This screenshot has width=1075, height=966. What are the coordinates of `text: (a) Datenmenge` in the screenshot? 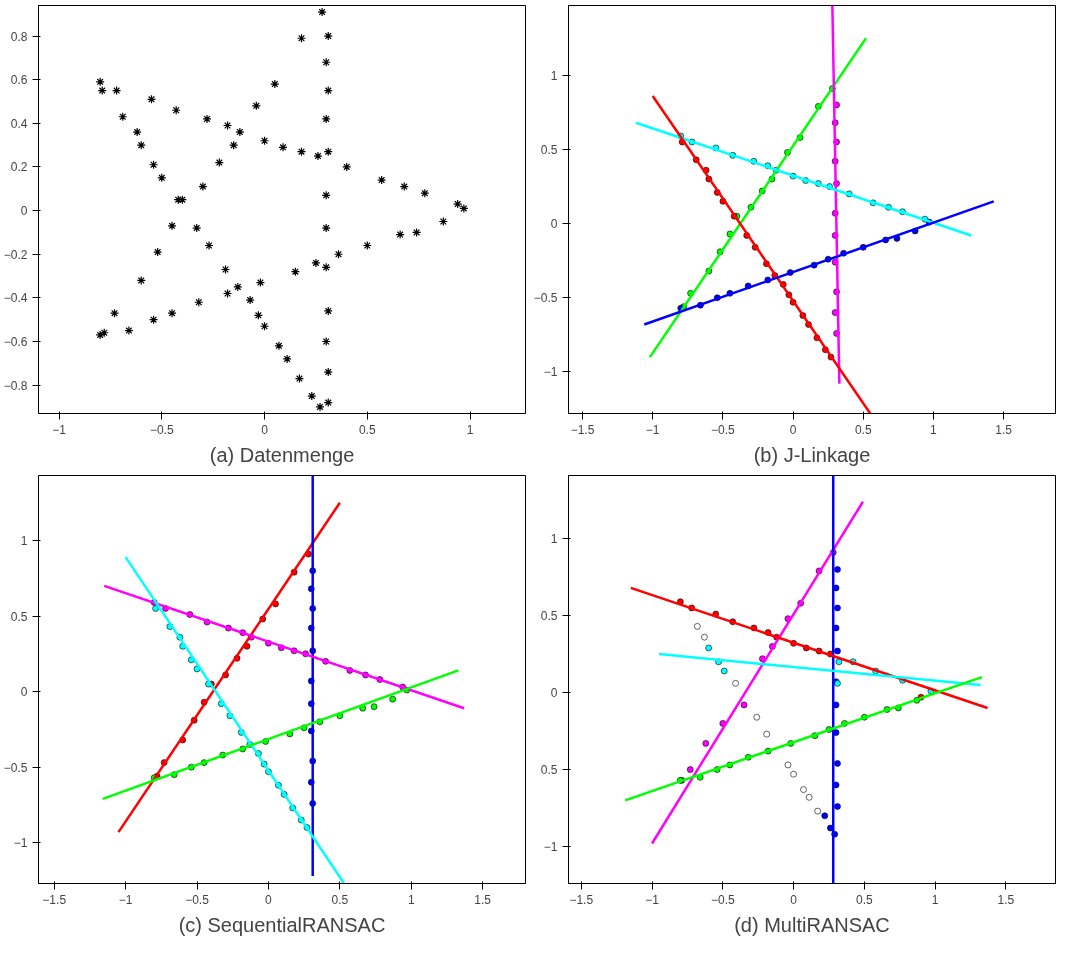 It's located at (282, 454).